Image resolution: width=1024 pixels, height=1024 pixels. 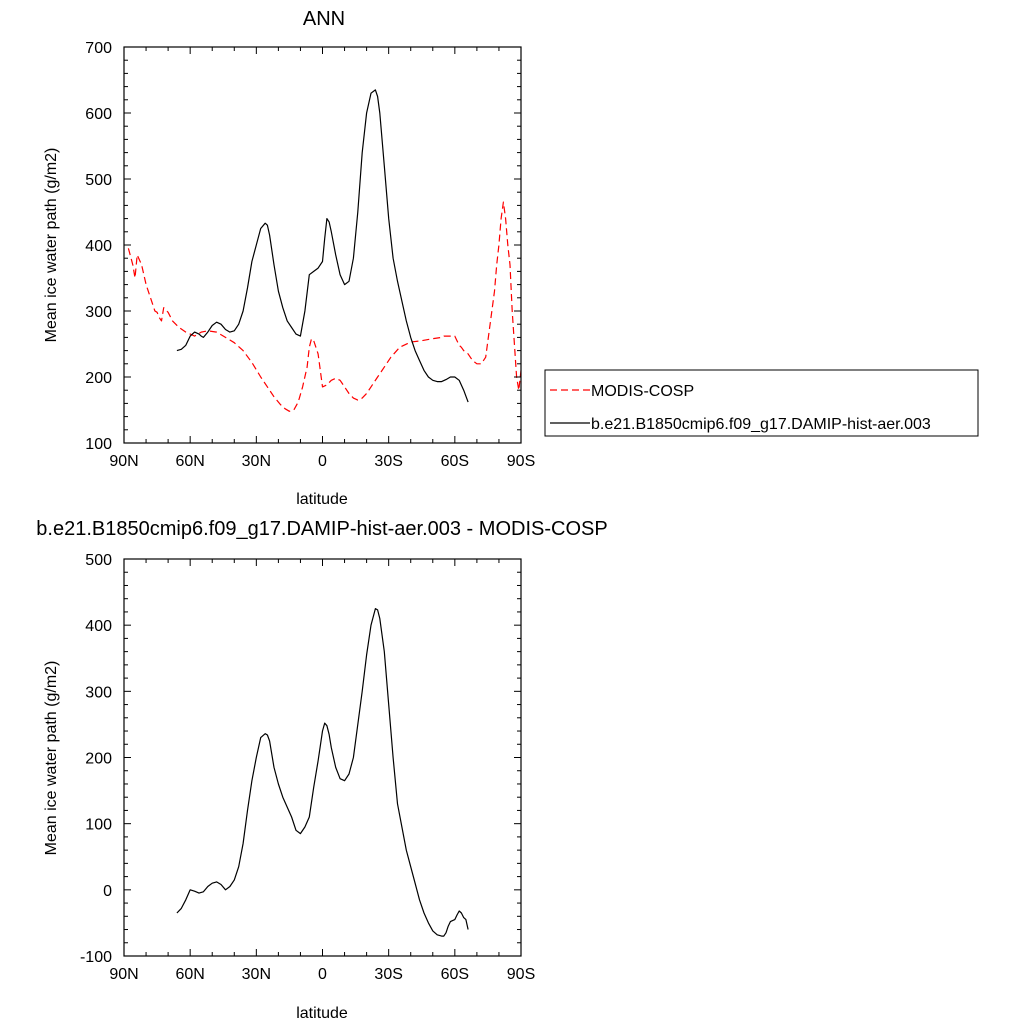 What do you see at coordinates (322, 974) in the screenshot?
I see `bottom-x-tick-label: 0` at bounding box center [322, 974].